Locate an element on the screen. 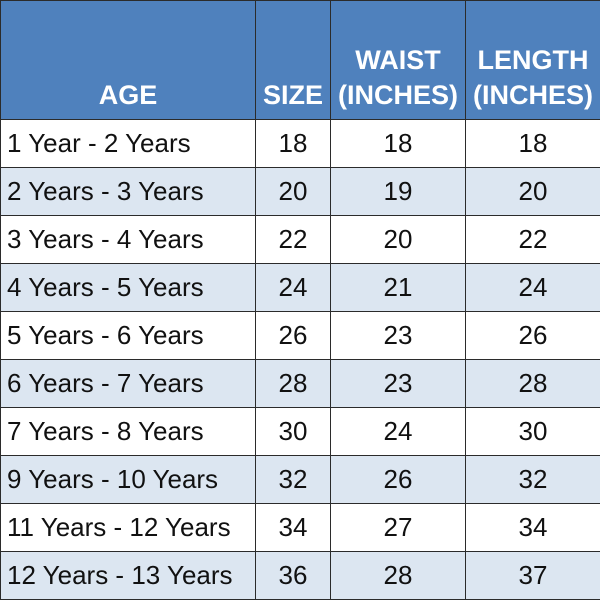 This screenshot has width=600, height=600. age-cell: 6 Years - 7 Years is located at coordinates (128, 383).